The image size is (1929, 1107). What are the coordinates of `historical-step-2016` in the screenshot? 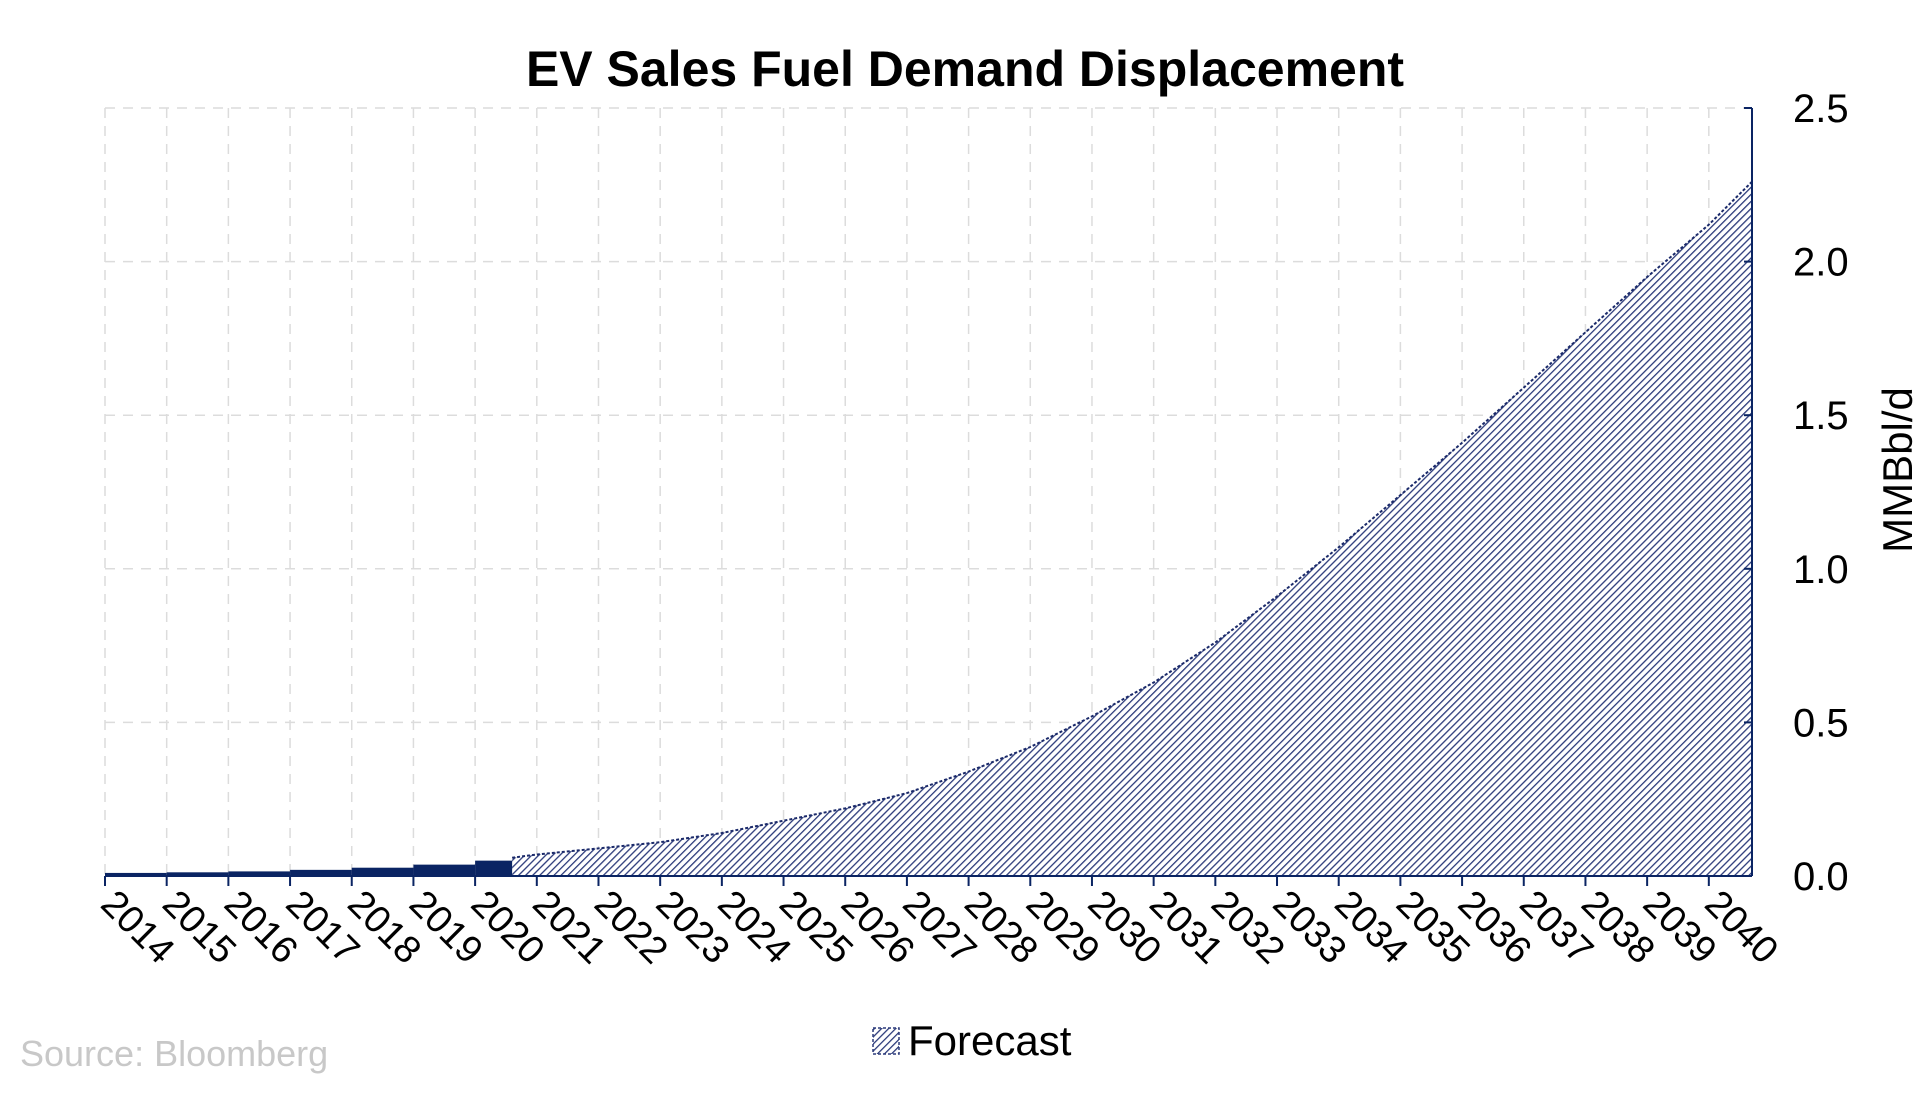 It's located at (259, 873).